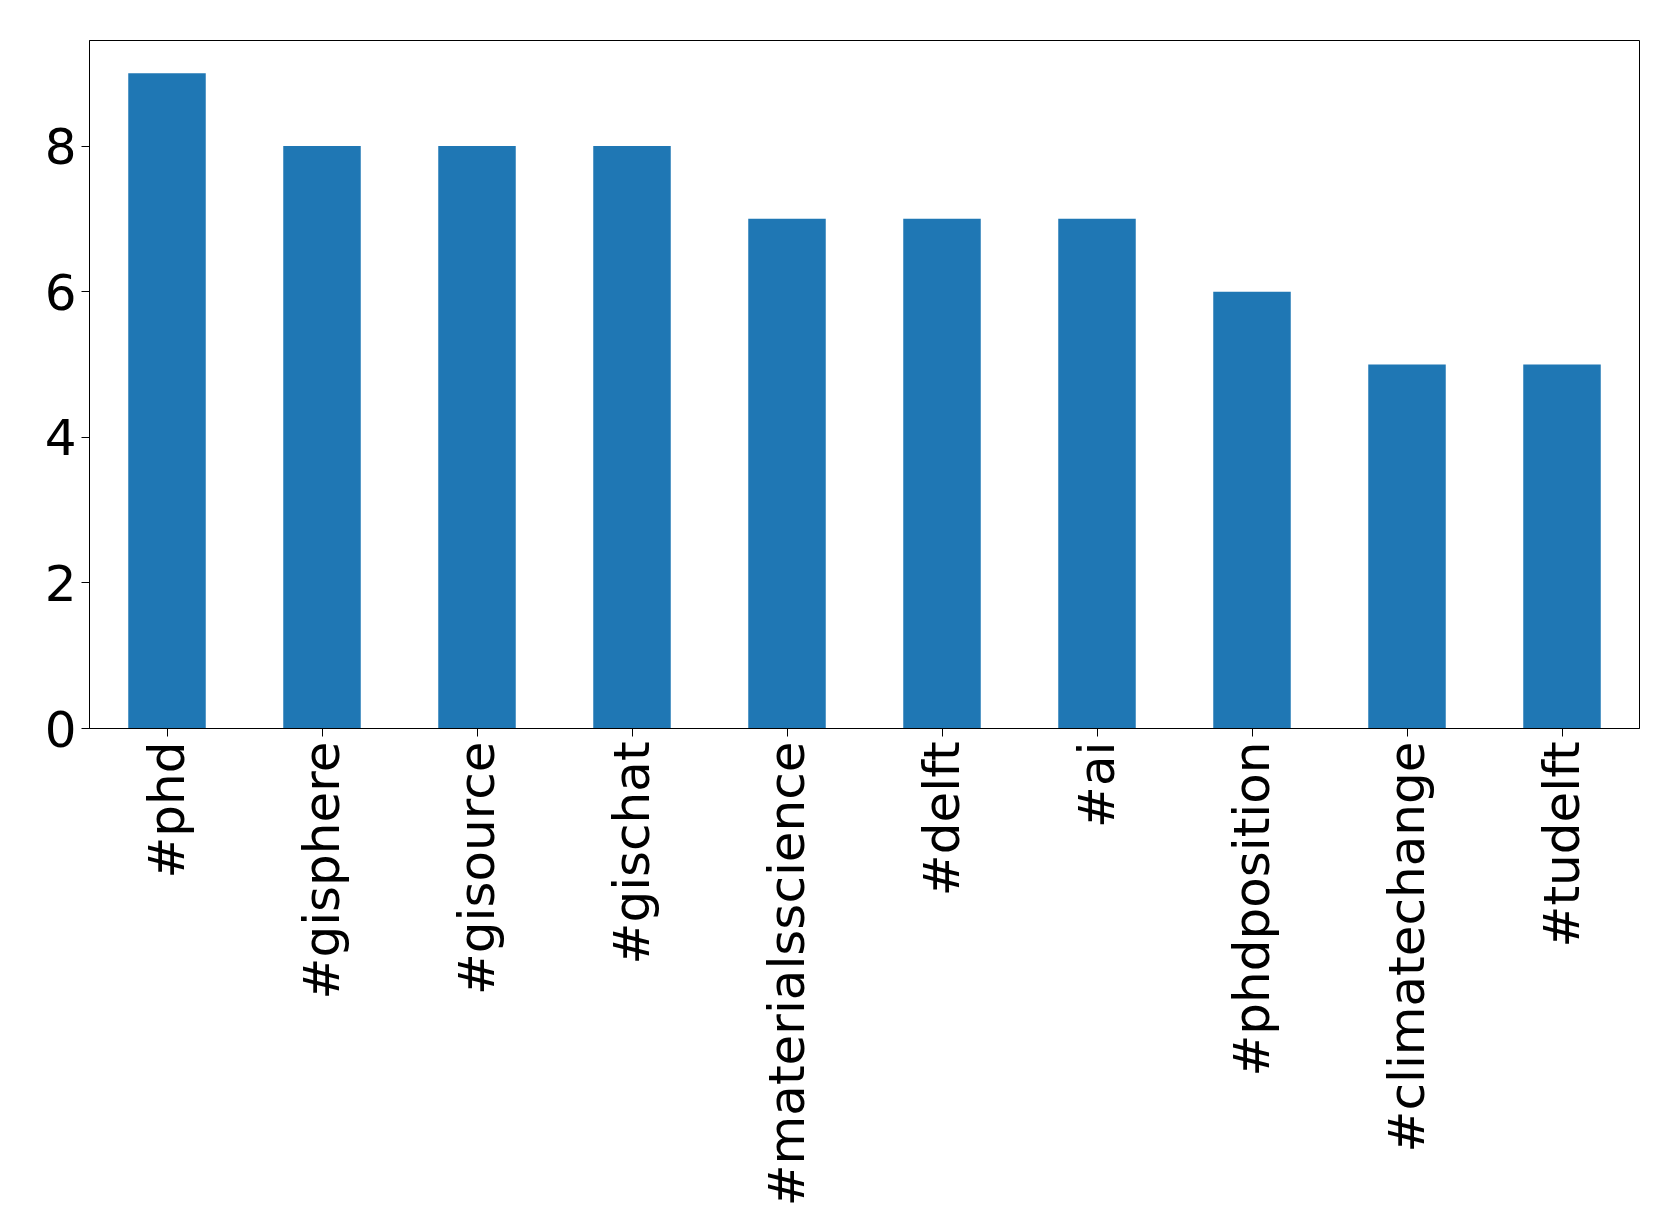 The width and height of the screenshot is (1679, 1209). What do you see at coordinates (1407, 947) in the screenshot?
I see `x-tick-label: #climatechange` at bounding box center [1407, 947].